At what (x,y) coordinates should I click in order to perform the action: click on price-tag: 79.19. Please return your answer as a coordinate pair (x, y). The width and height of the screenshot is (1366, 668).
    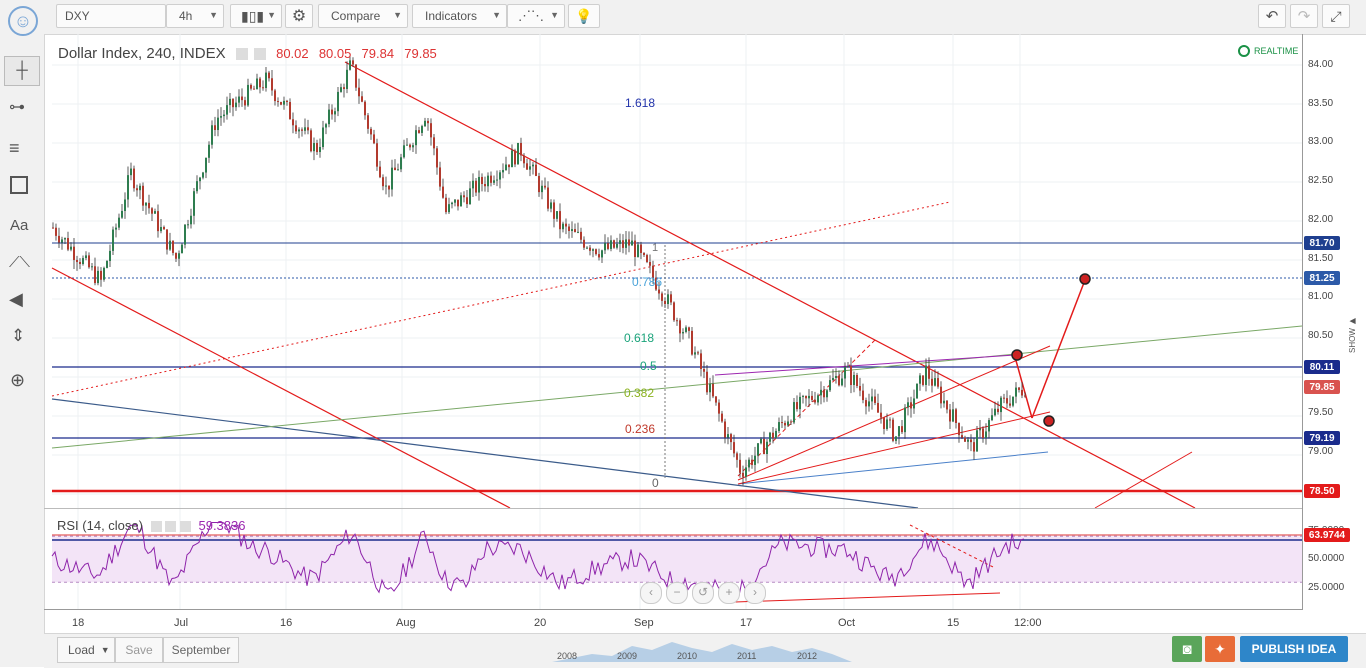
    Looking at the image, I should click on (1322, 438).